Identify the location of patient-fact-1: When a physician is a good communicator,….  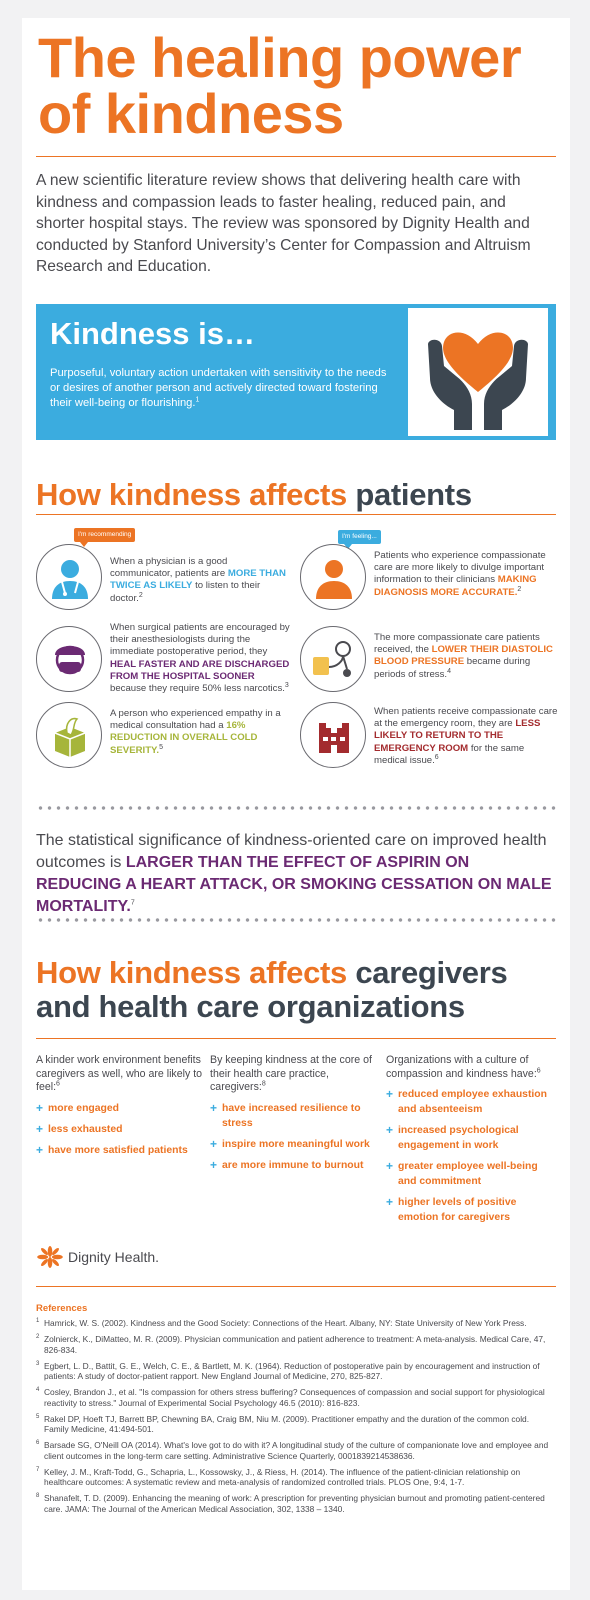
(198, 580).